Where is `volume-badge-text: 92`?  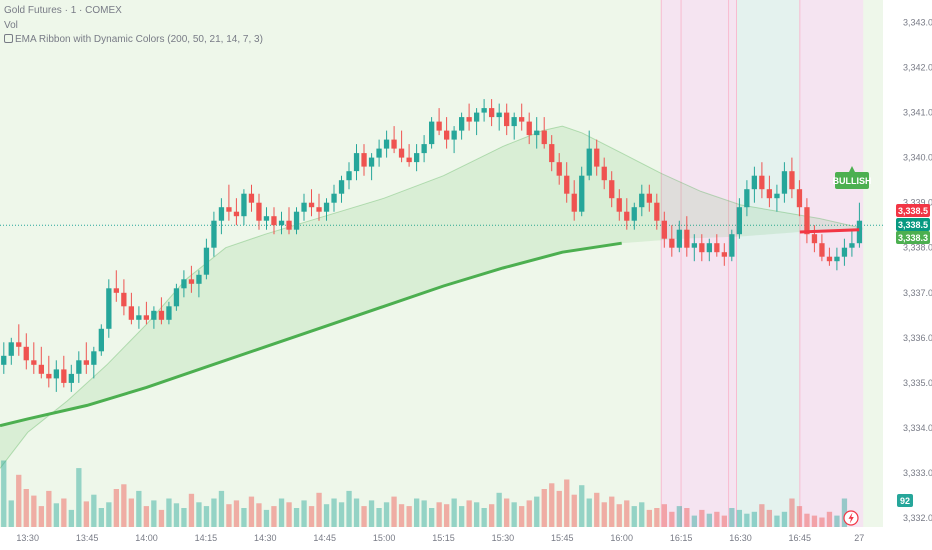
volume-badge-text: 92 is located at coordinates (905, 501).